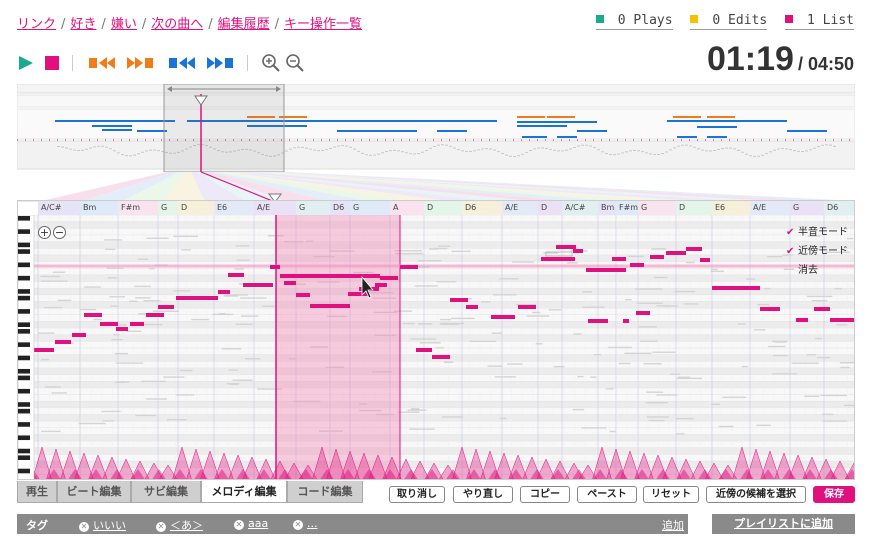 This screenshot has width=872, height=550. Describe the element at coordinates (750, 59) in the screenshot. I see `current-time: 01:19` at that location.